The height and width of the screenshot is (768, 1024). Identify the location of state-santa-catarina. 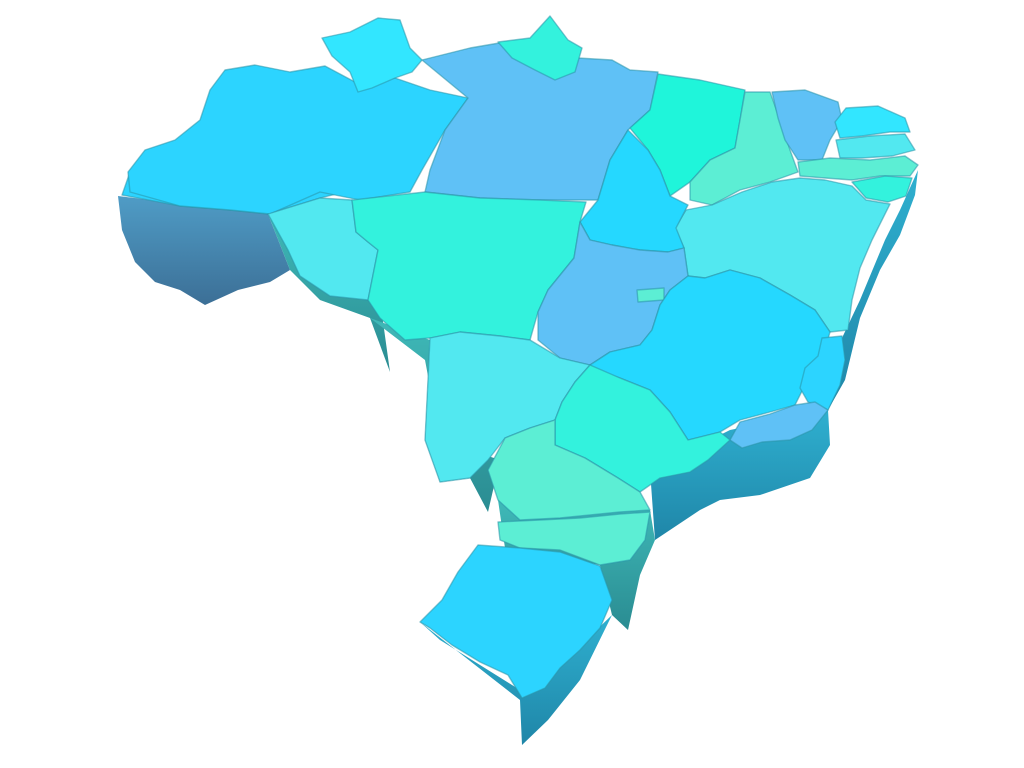
(574, 538).